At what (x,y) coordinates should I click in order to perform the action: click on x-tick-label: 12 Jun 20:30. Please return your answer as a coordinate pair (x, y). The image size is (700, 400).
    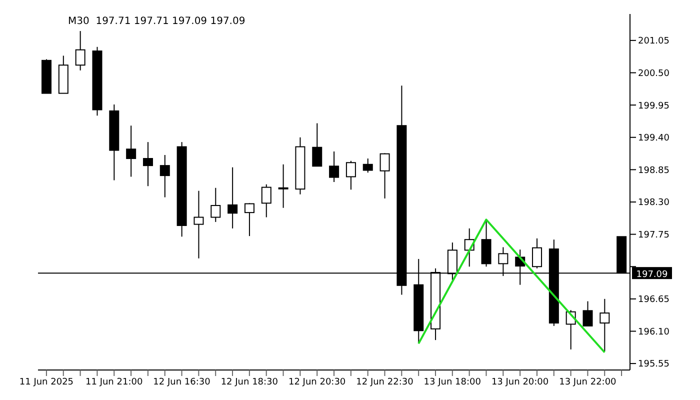
    Looking at the image, I should click on (317, 382).